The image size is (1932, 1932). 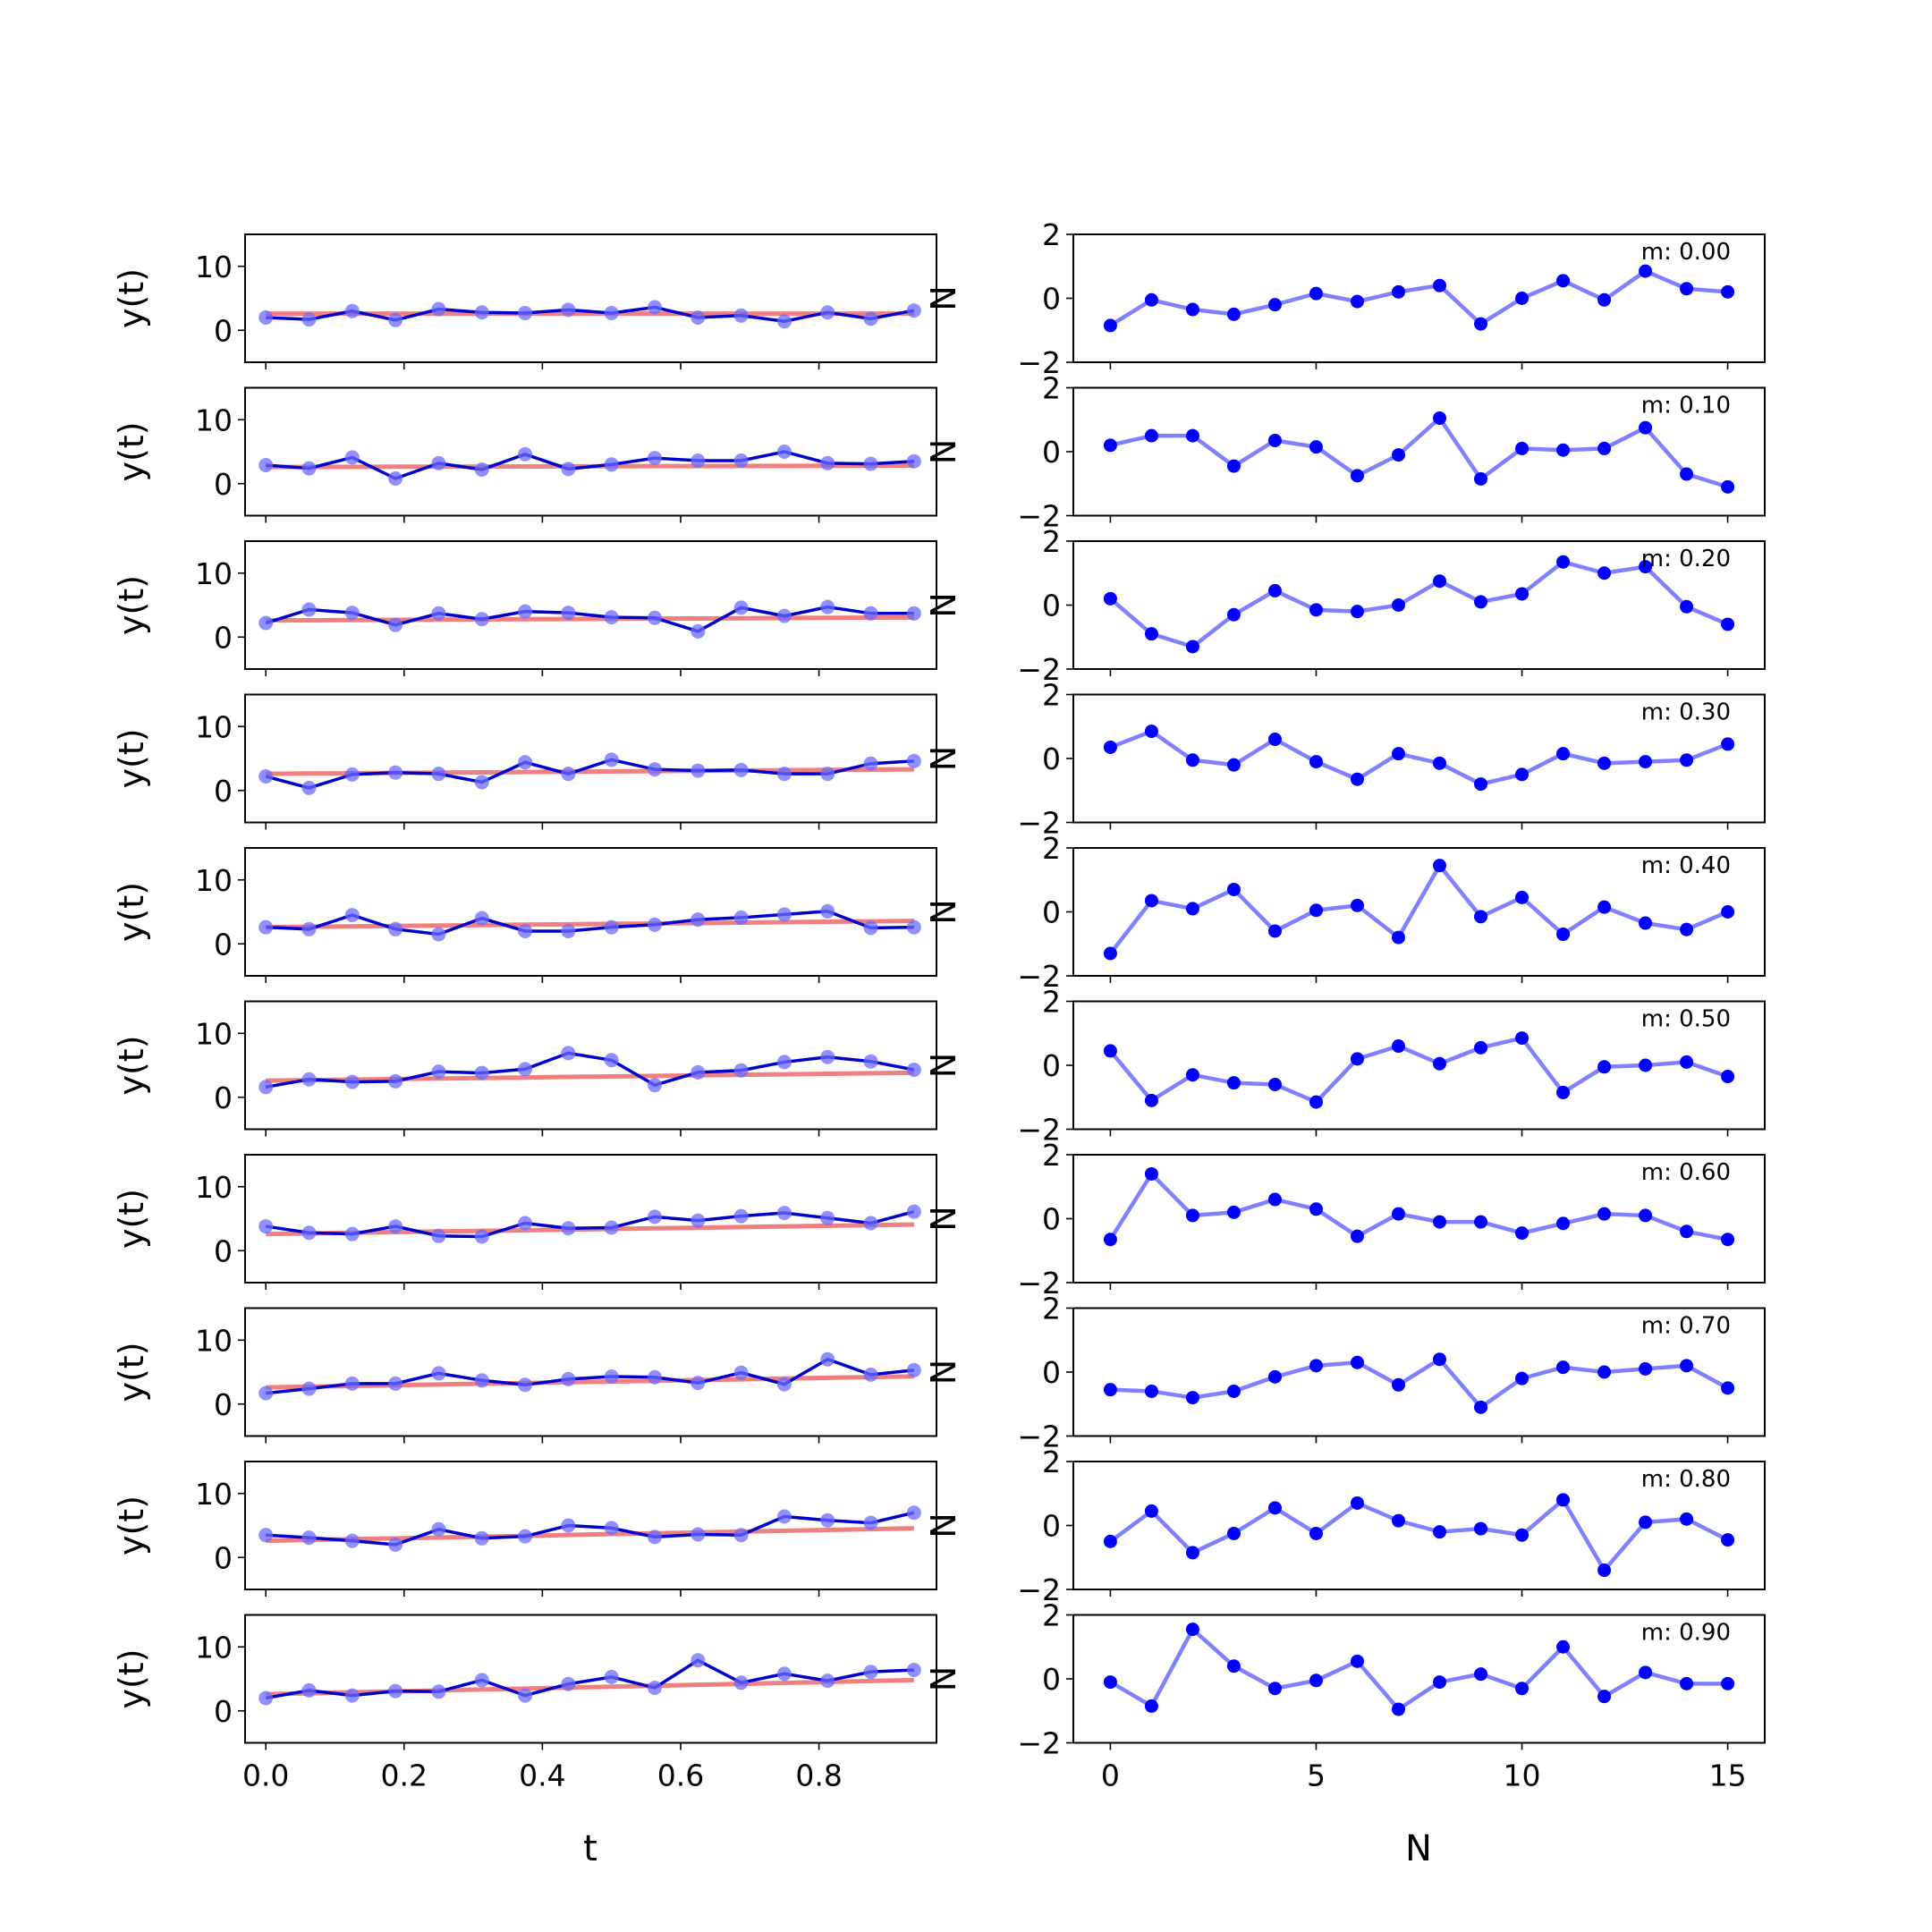 I want to click on x-tick-label: 0, so click(x=1110, y=1775).